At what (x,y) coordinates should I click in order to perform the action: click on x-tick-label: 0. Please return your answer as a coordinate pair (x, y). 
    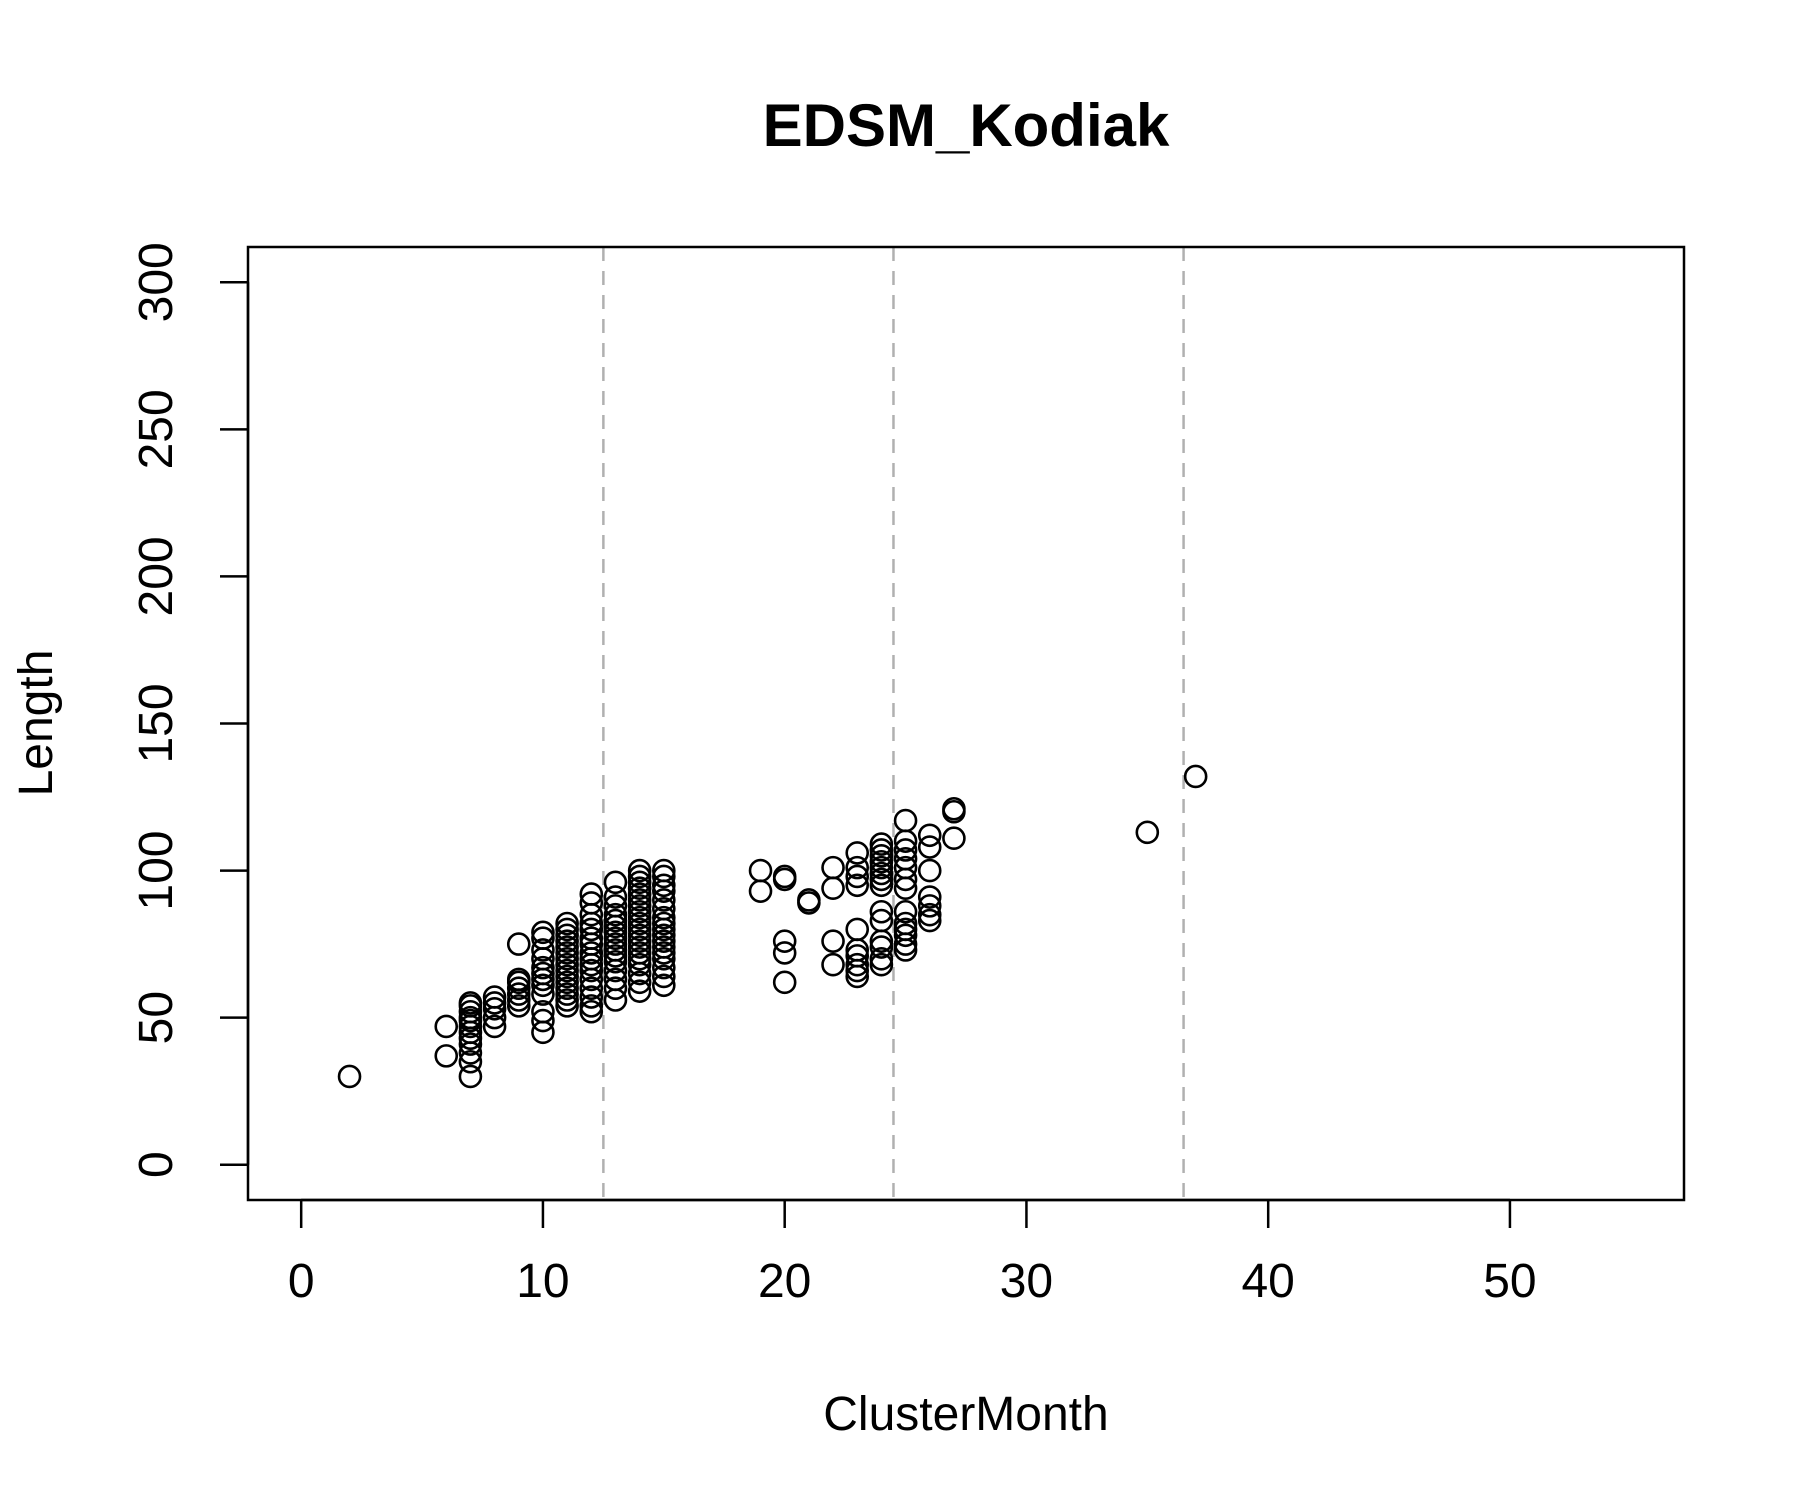
    Looking at the image, I should click on (301, 1281).